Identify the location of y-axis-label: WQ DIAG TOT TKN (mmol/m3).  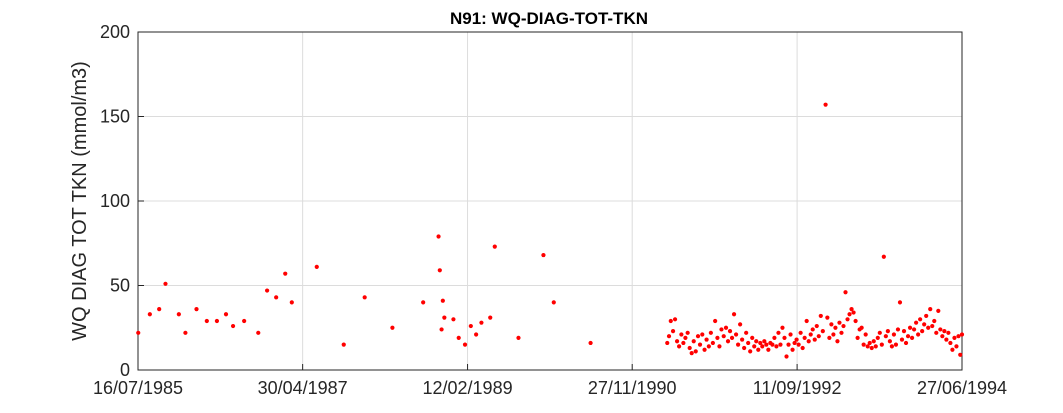
(80, 201).